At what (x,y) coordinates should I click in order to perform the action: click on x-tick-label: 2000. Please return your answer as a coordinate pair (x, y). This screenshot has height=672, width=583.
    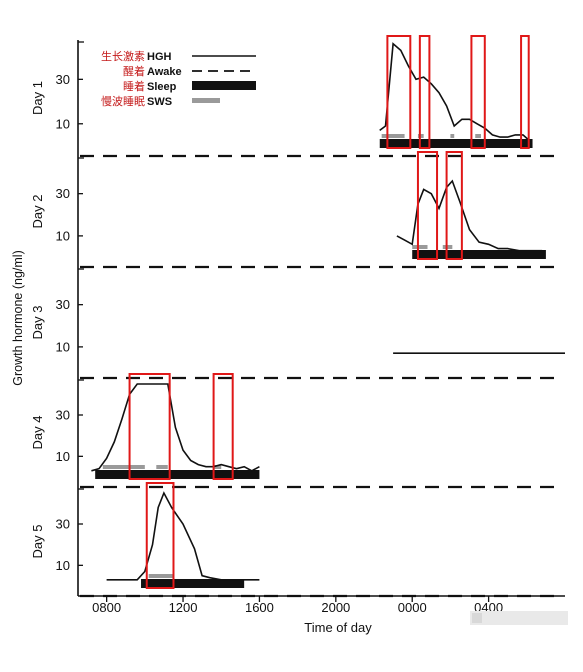
    Looking at the image, I should click on (335, 607).